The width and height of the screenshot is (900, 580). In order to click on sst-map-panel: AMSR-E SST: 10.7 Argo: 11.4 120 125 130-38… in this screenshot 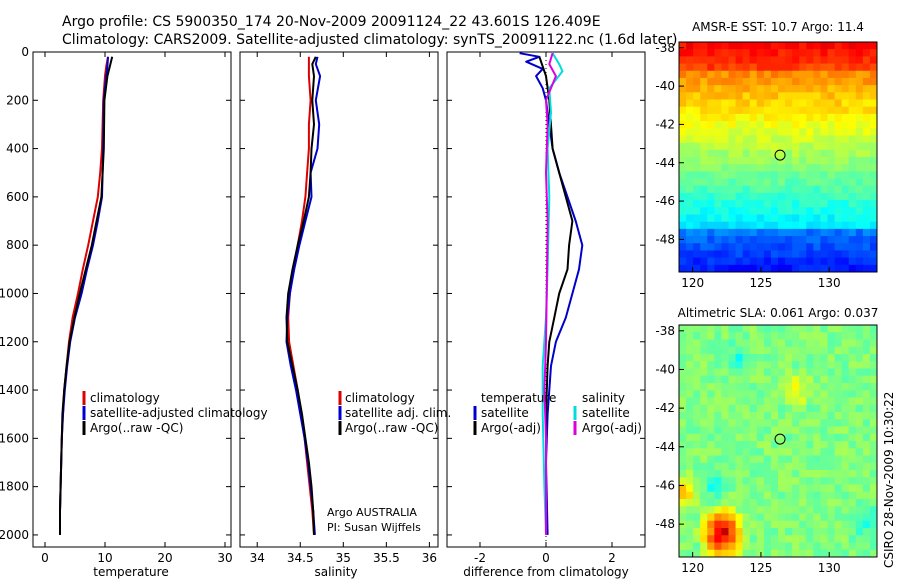, I will do `click(766, 155)`.